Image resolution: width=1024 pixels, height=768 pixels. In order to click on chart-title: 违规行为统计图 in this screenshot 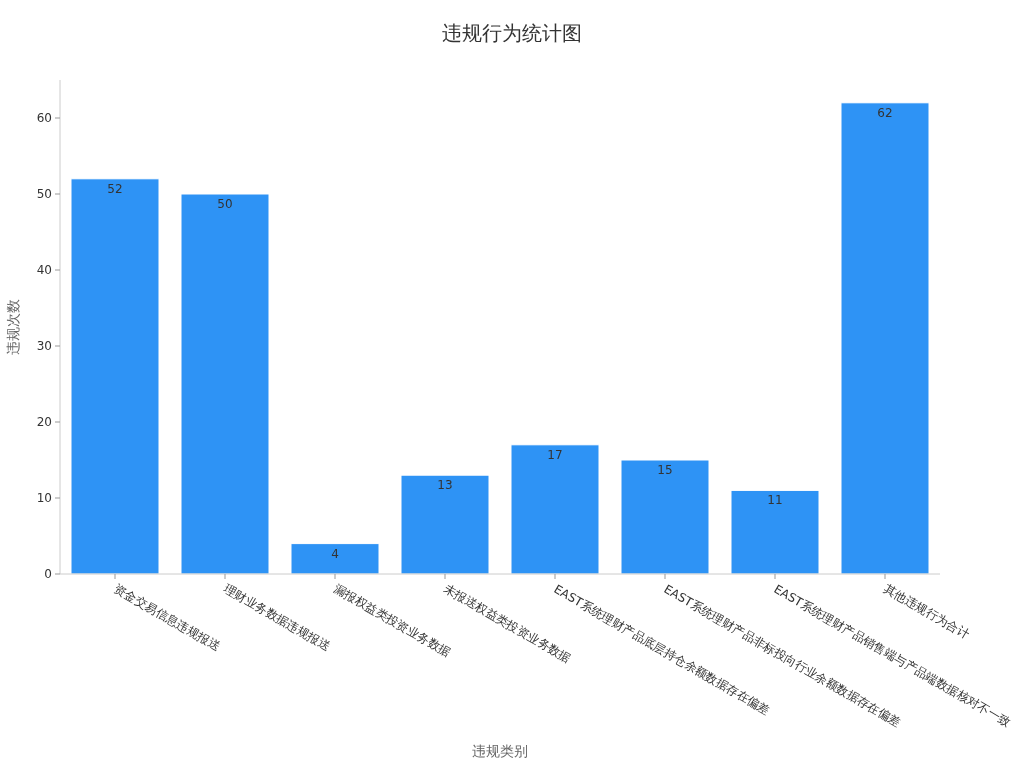, I will do `click(512, 33)`.